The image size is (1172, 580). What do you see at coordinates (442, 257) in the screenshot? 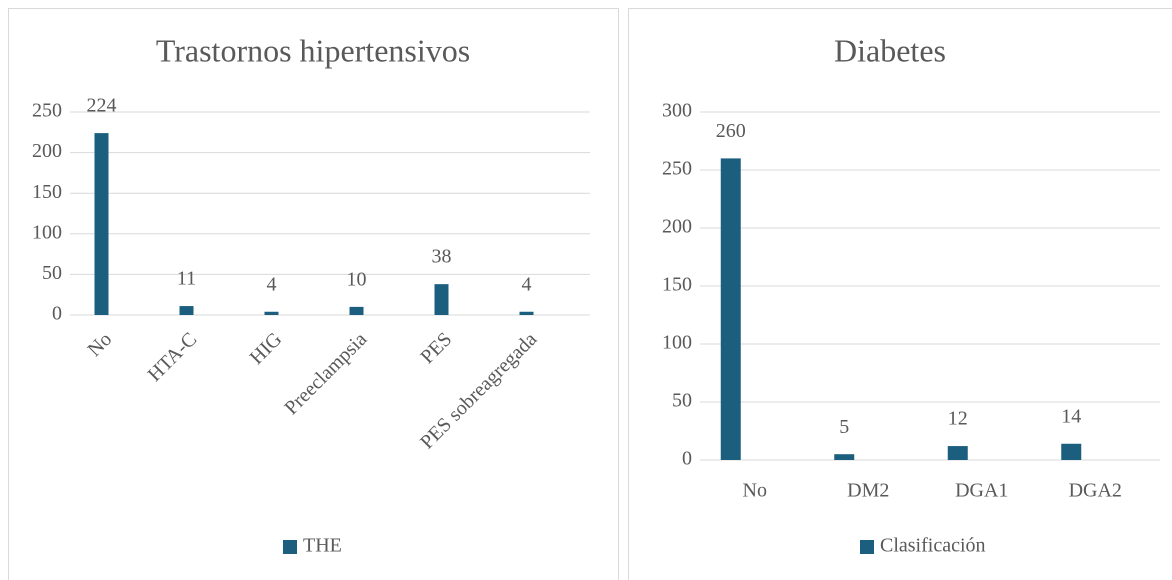
I see `data-label: 38` at bounding box center [442, 257].